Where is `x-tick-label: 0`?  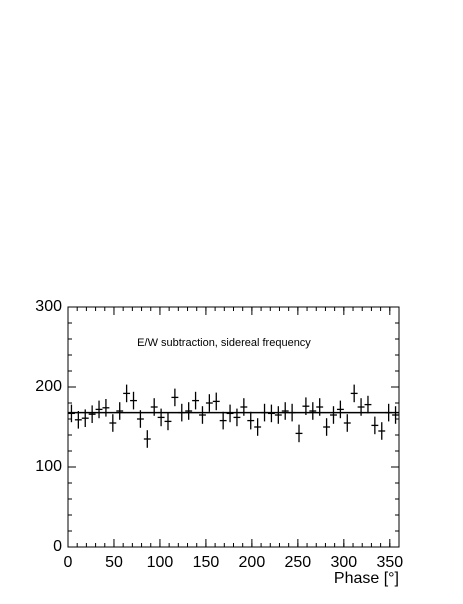
x-tick-label: 0 is located at coordinates (68, 562).